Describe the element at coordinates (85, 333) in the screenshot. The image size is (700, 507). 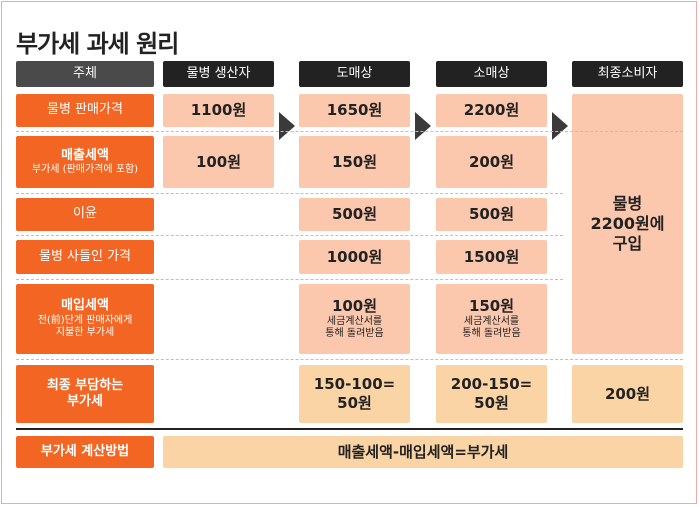
I see `row-label-subtext: 지불한 부가세` at that location.